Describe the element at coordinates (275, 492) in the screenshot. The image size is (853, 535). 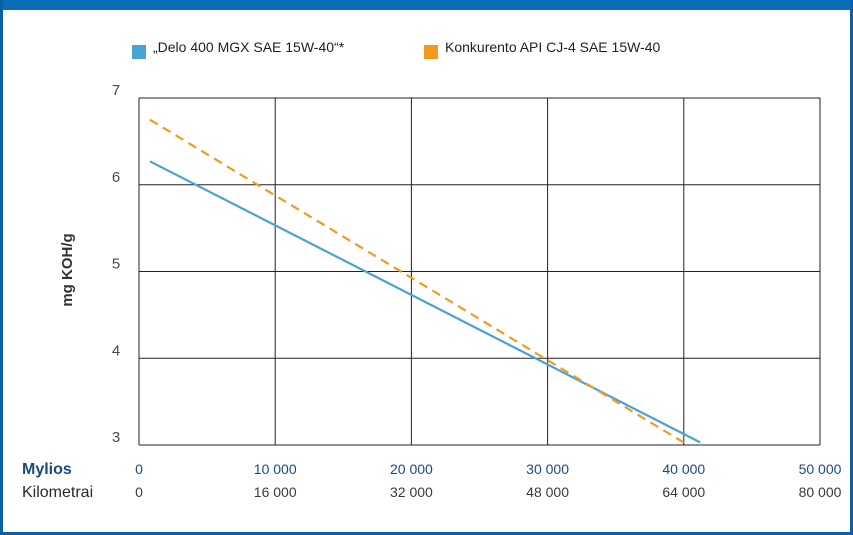
I see `x-tick-label-km: 16 000` at that location.